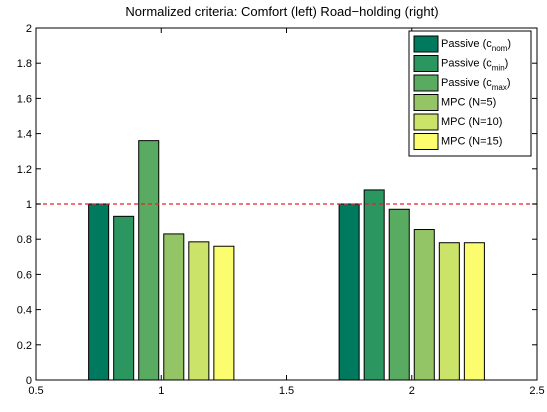 The image size is (547, 412). Describe the element at coordinates (24, 170) in the screenshot. I see `y-tick-label: 1.2` at that location.